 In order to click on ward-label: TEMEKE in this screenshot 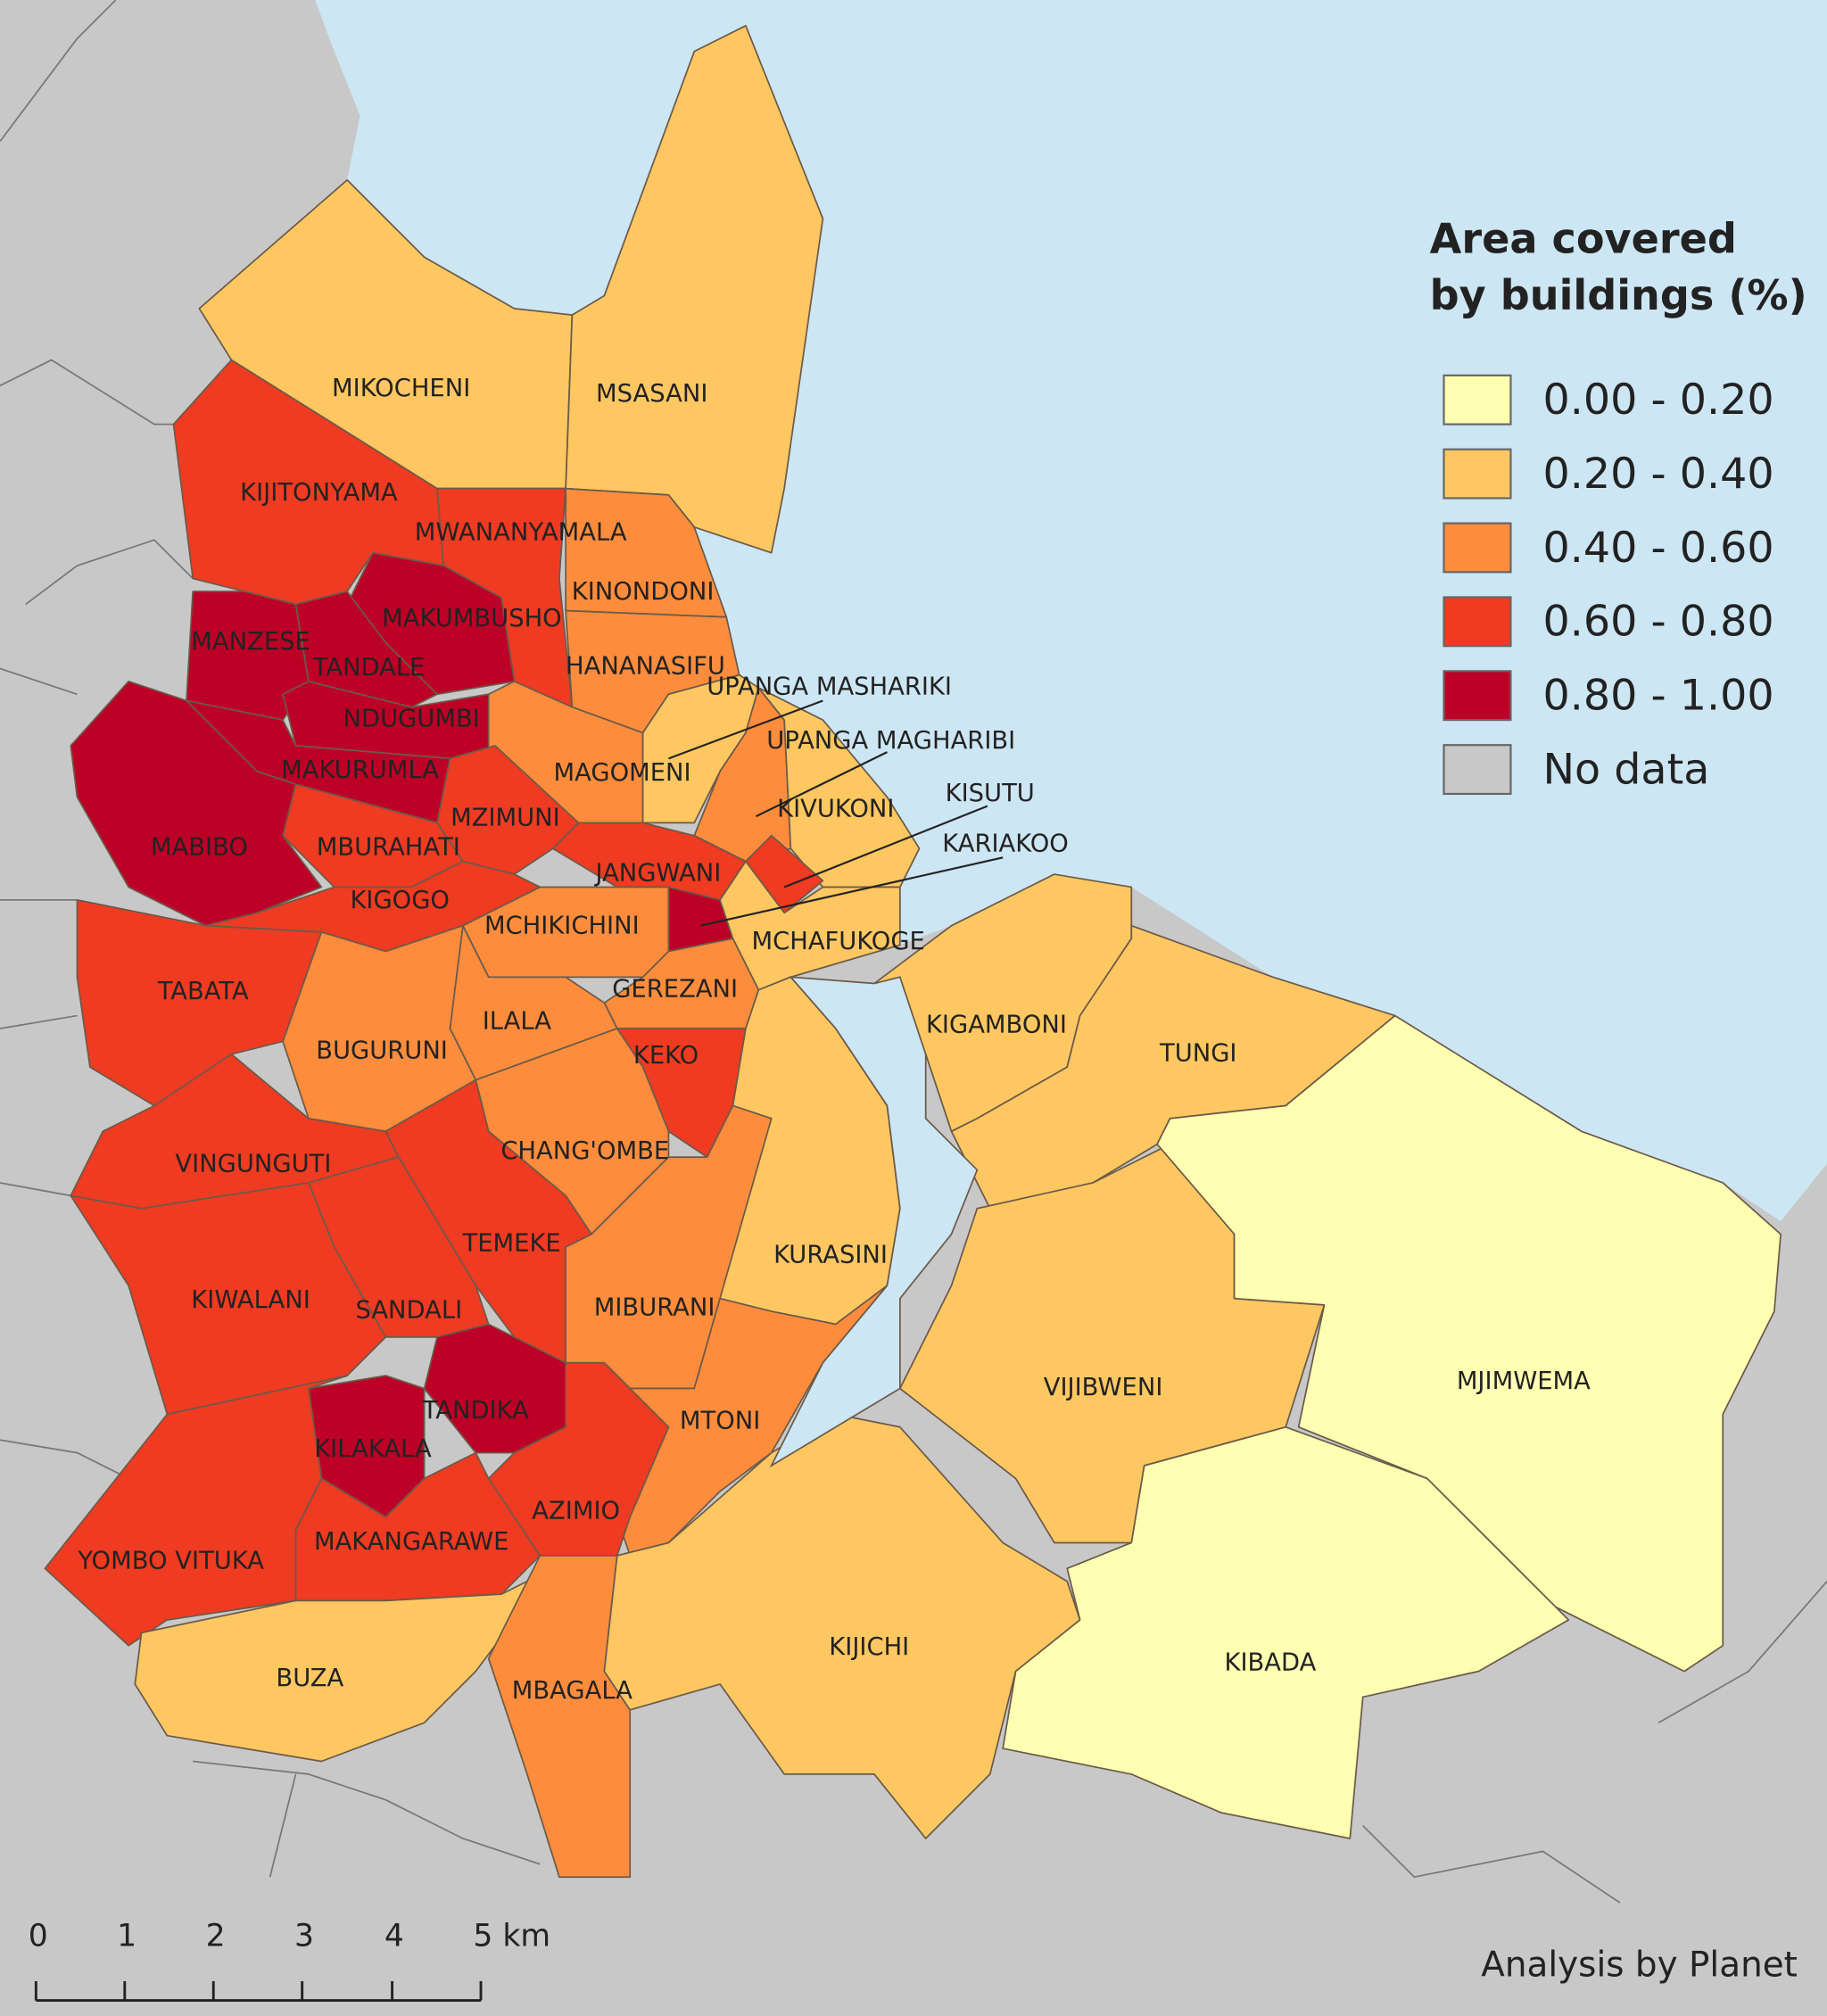, I will do `click(511, 1244)`.